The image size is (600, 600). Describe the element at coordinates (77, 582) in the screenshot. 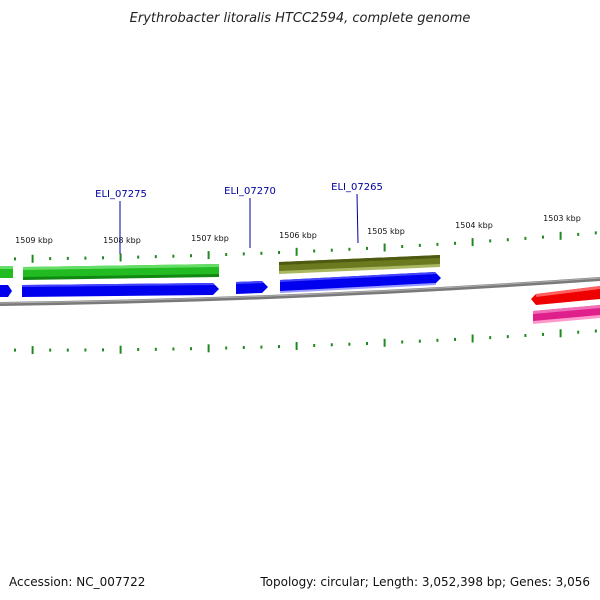

I see `accession-text: Accession: NC_007722` at that location.